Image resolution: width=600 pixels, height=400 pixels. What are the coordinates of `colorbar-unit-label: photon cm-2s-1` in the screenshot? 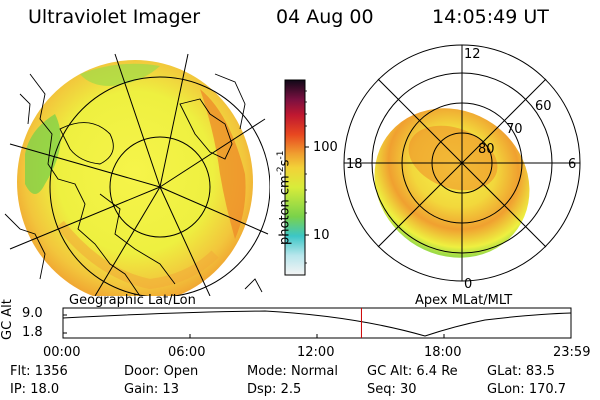 It's located at (284, 197).